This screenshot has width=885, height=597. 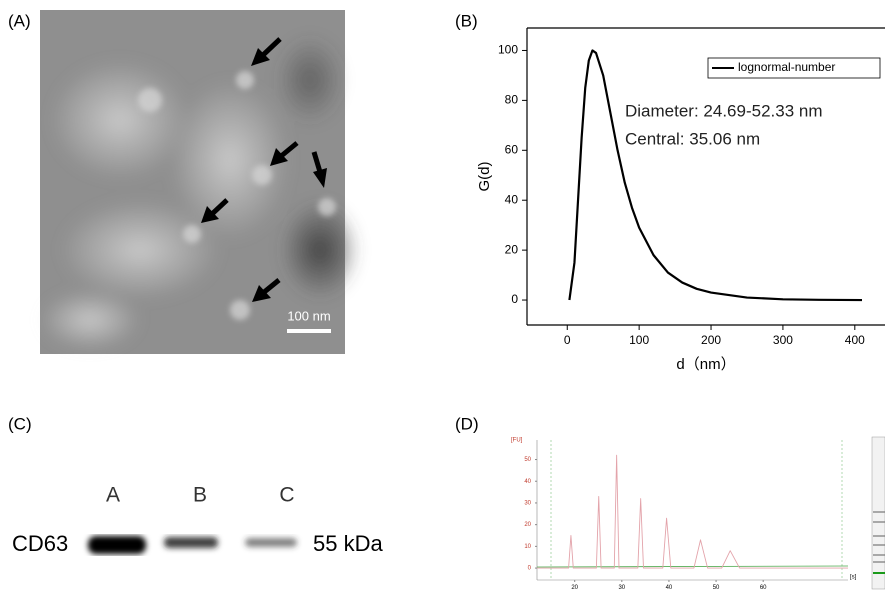 I want to click on scale-bar-label: 100 nm, so click(x=308, y=315).